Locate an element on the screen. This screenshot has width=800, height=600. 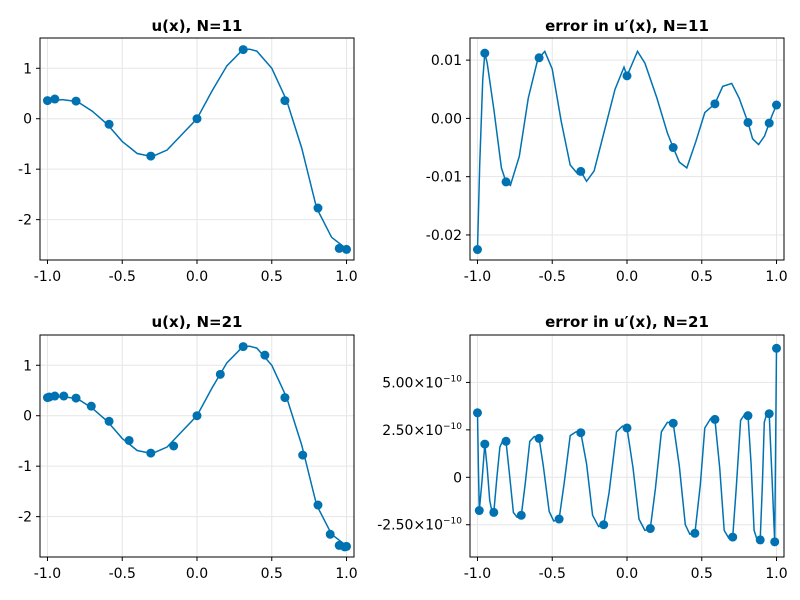
panel-title: error in u′(x), N=11 is located at coordinates (627, 26).